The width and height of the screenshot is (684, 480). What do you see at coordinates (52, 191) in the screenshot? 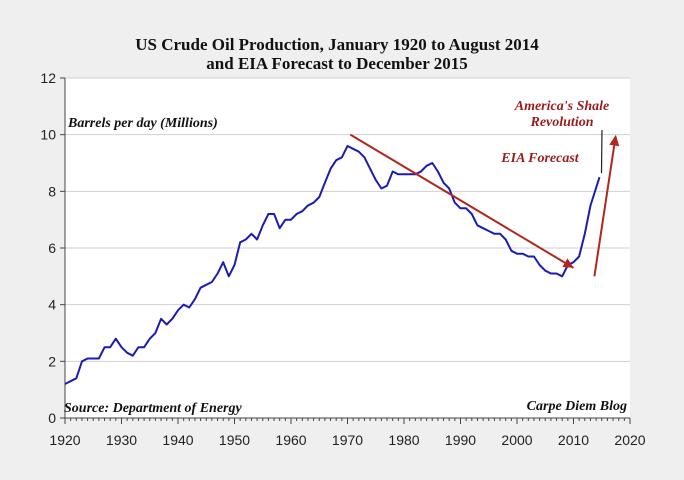
I see `y-tick-label: 8` at bounding box center [52, 191].